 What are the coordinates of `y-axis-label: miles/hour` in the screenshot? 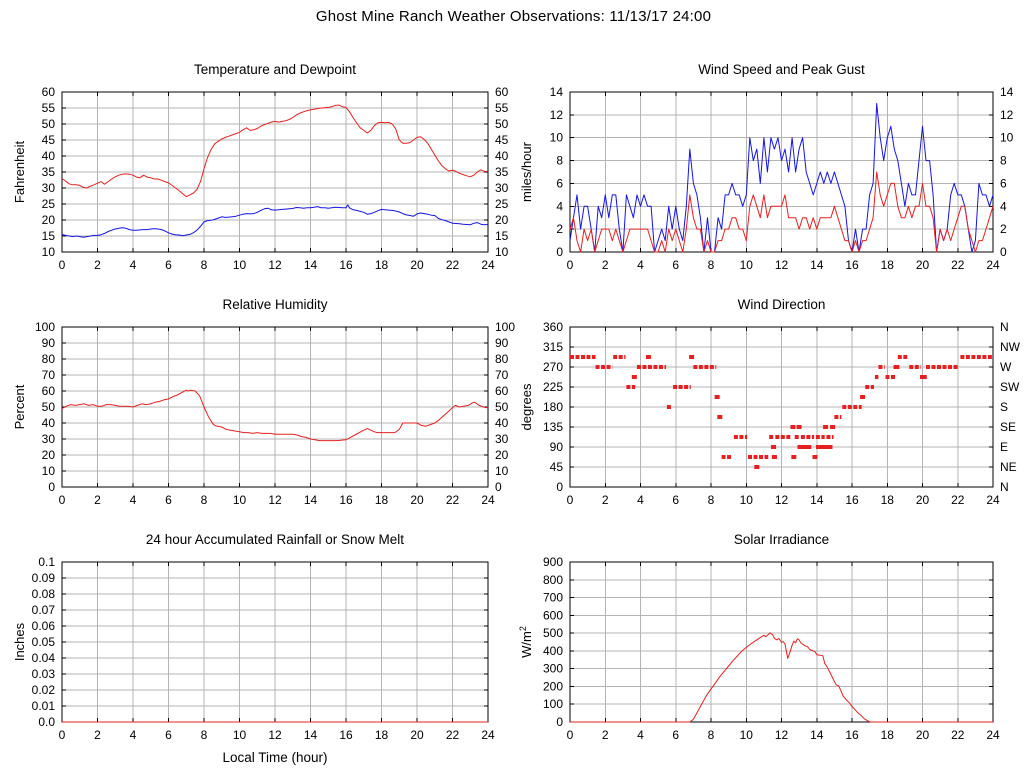 It's located at (526, 171).